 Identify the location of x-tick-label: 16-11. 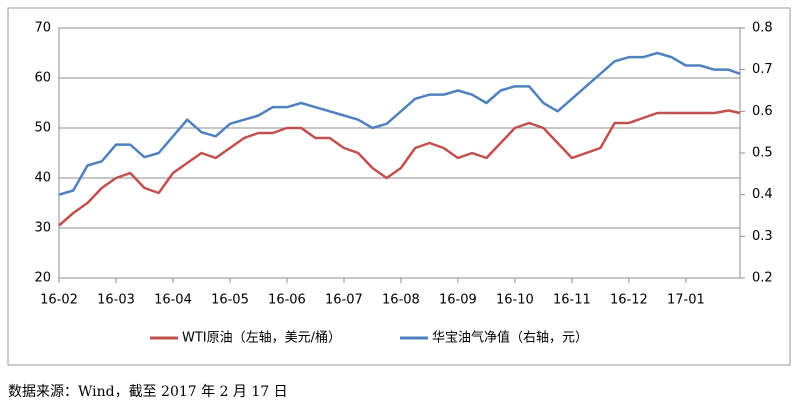
(572, 300).